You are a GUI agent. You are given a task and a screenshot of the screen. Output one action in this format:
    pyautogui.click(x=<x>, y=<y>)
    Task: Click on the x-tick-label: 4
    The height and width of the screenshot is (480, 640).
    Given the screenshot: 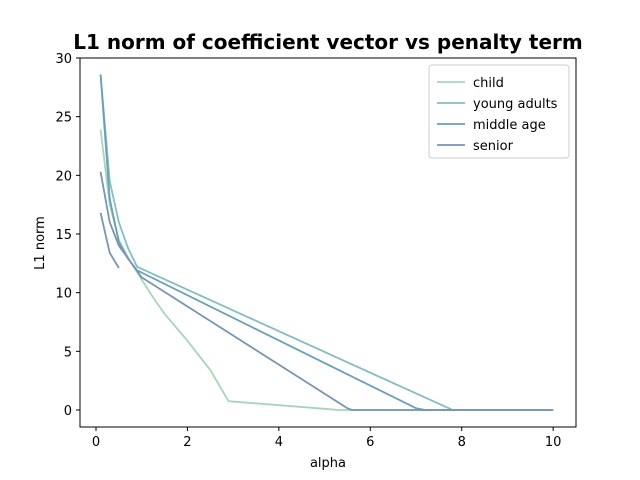 What is the action you would take?
    pyautogui.click(x=279, y=442)
    